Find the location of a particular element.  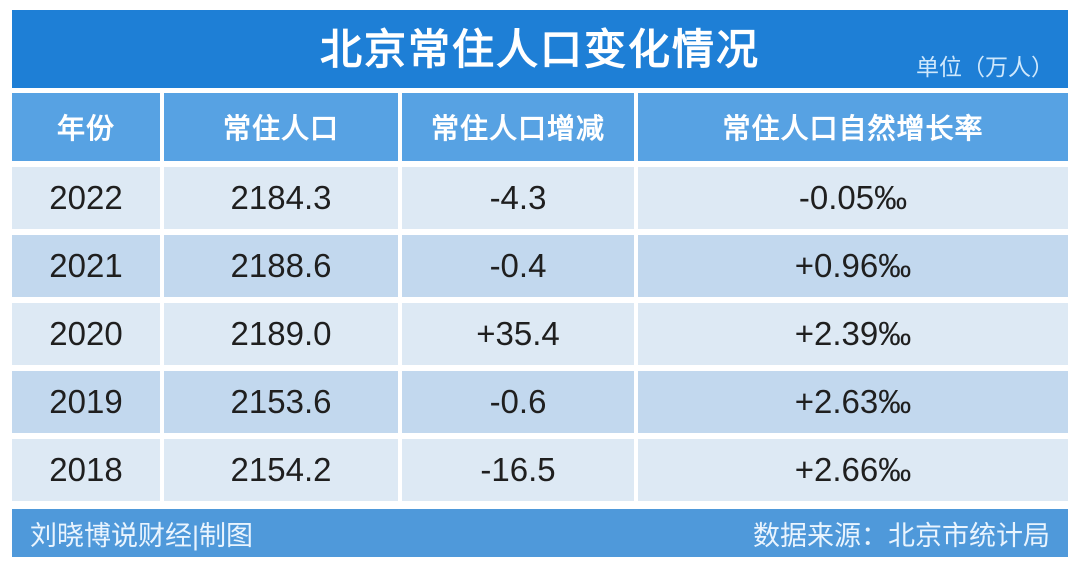

title-bar: 北京常住人口变化情况 单位（万人） is located at coordinates (540, 49).